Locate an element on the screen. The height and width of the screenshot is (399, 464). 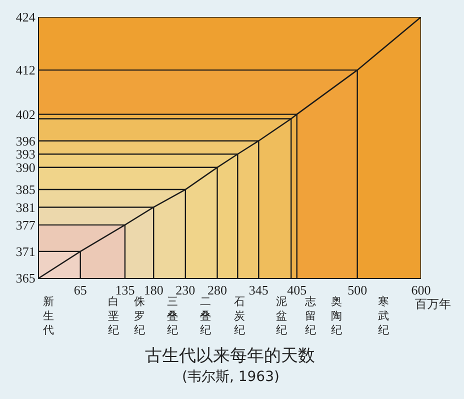
text: 泥盆纪 is located at coordinates (281, 316).